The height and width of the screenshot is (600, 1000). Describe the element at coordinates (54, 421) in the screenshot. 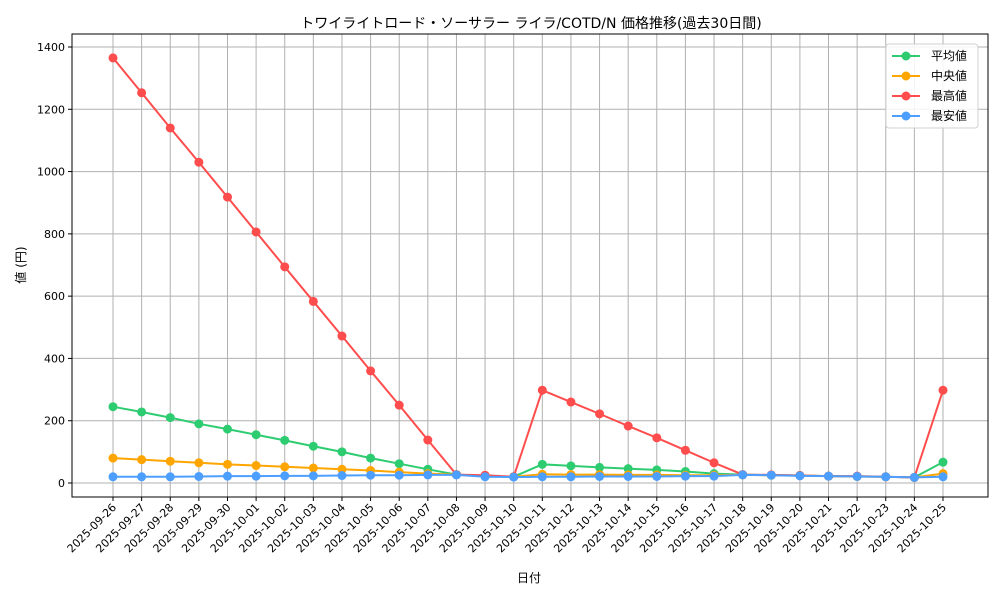

I see `y-tick-label: 200` at that location.